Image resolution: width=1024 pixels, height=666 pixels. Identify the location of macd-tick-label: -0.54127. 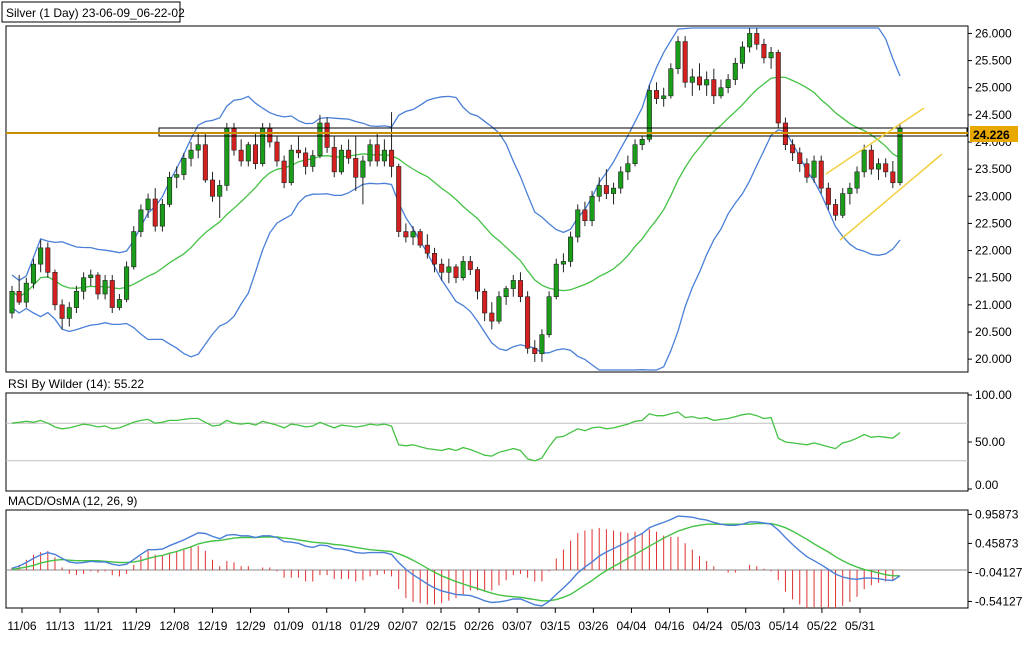
(999, 601).